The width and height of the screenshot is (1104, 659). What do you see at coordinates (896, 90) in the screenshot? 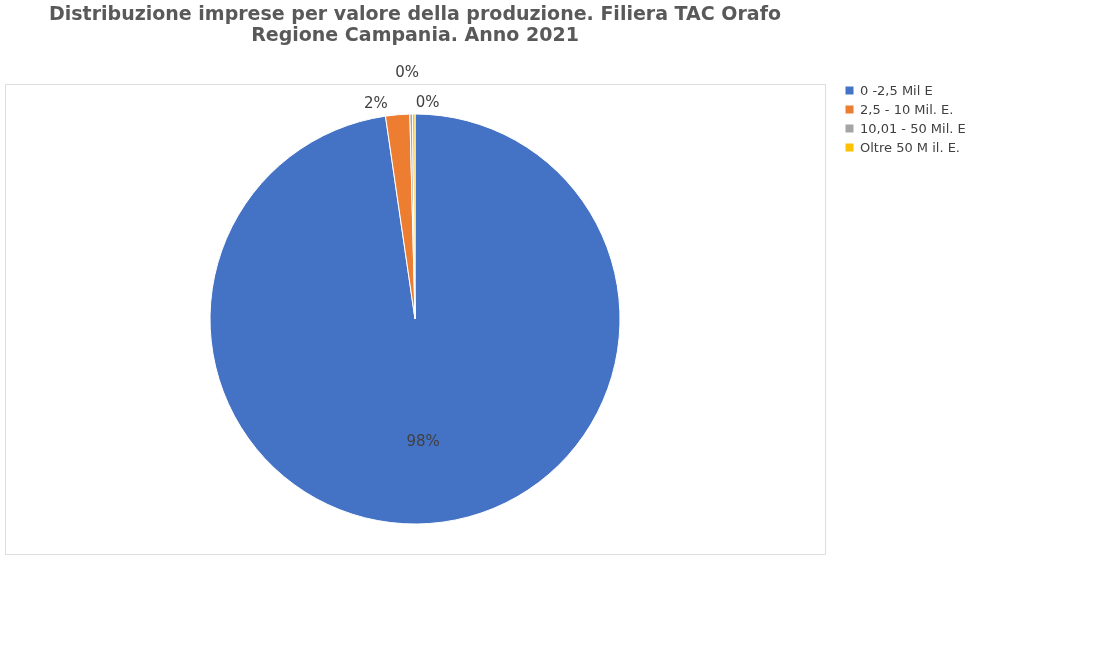
I see `legend-label: 0 -2,5 Mil E` at bounding box center [896, 90].